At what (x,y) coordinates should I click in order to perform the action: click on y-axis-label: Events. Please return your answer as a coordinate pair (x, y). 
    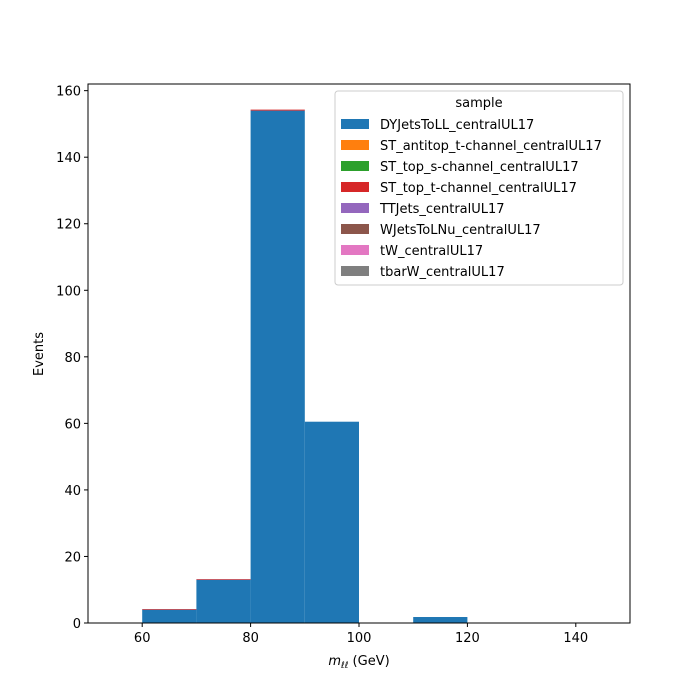
    Looking at the image, I should click on (39, 354).